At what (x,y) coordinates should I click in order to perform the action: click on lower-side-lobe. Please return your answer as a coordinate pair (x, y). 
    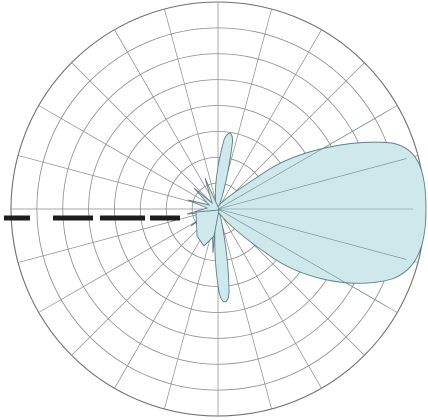
    Looking at the image, I should click on (222, 258).